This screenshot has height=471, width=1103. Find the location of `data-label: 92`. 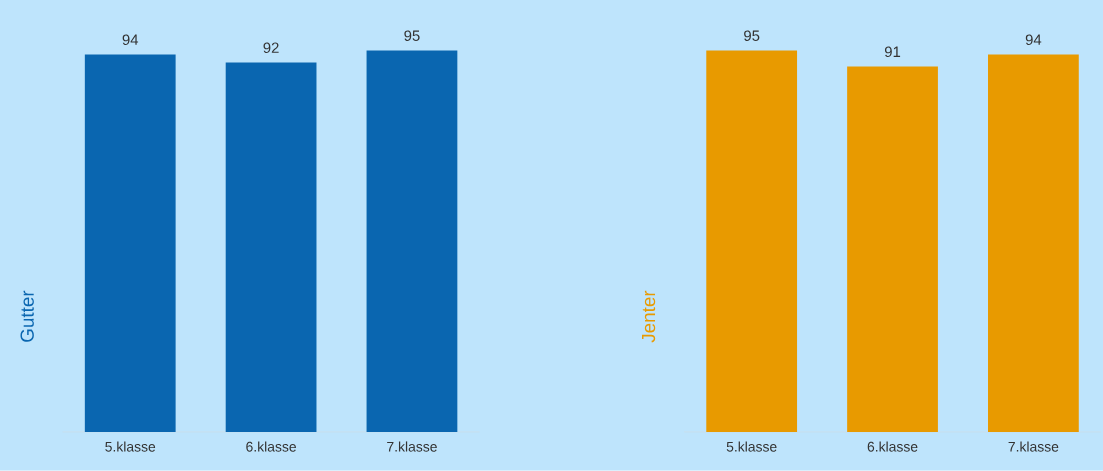

data-label: 92 is located at coordinates (271, 48).